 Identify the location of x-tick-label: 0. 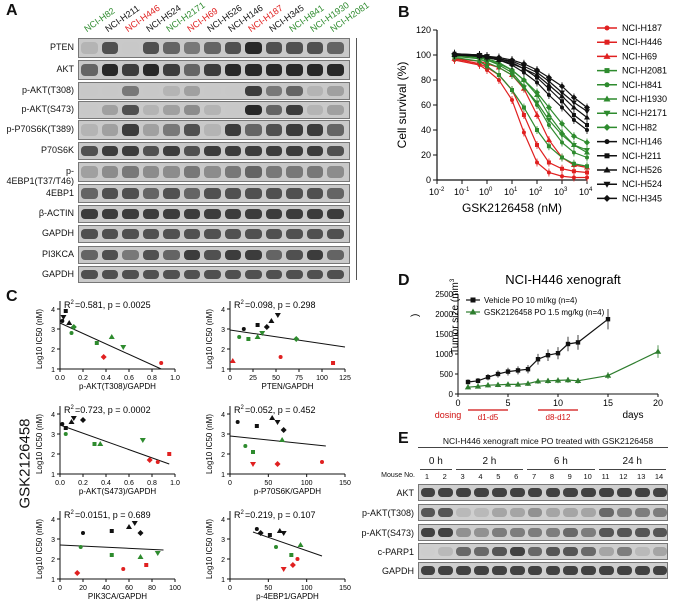
(457, 403).